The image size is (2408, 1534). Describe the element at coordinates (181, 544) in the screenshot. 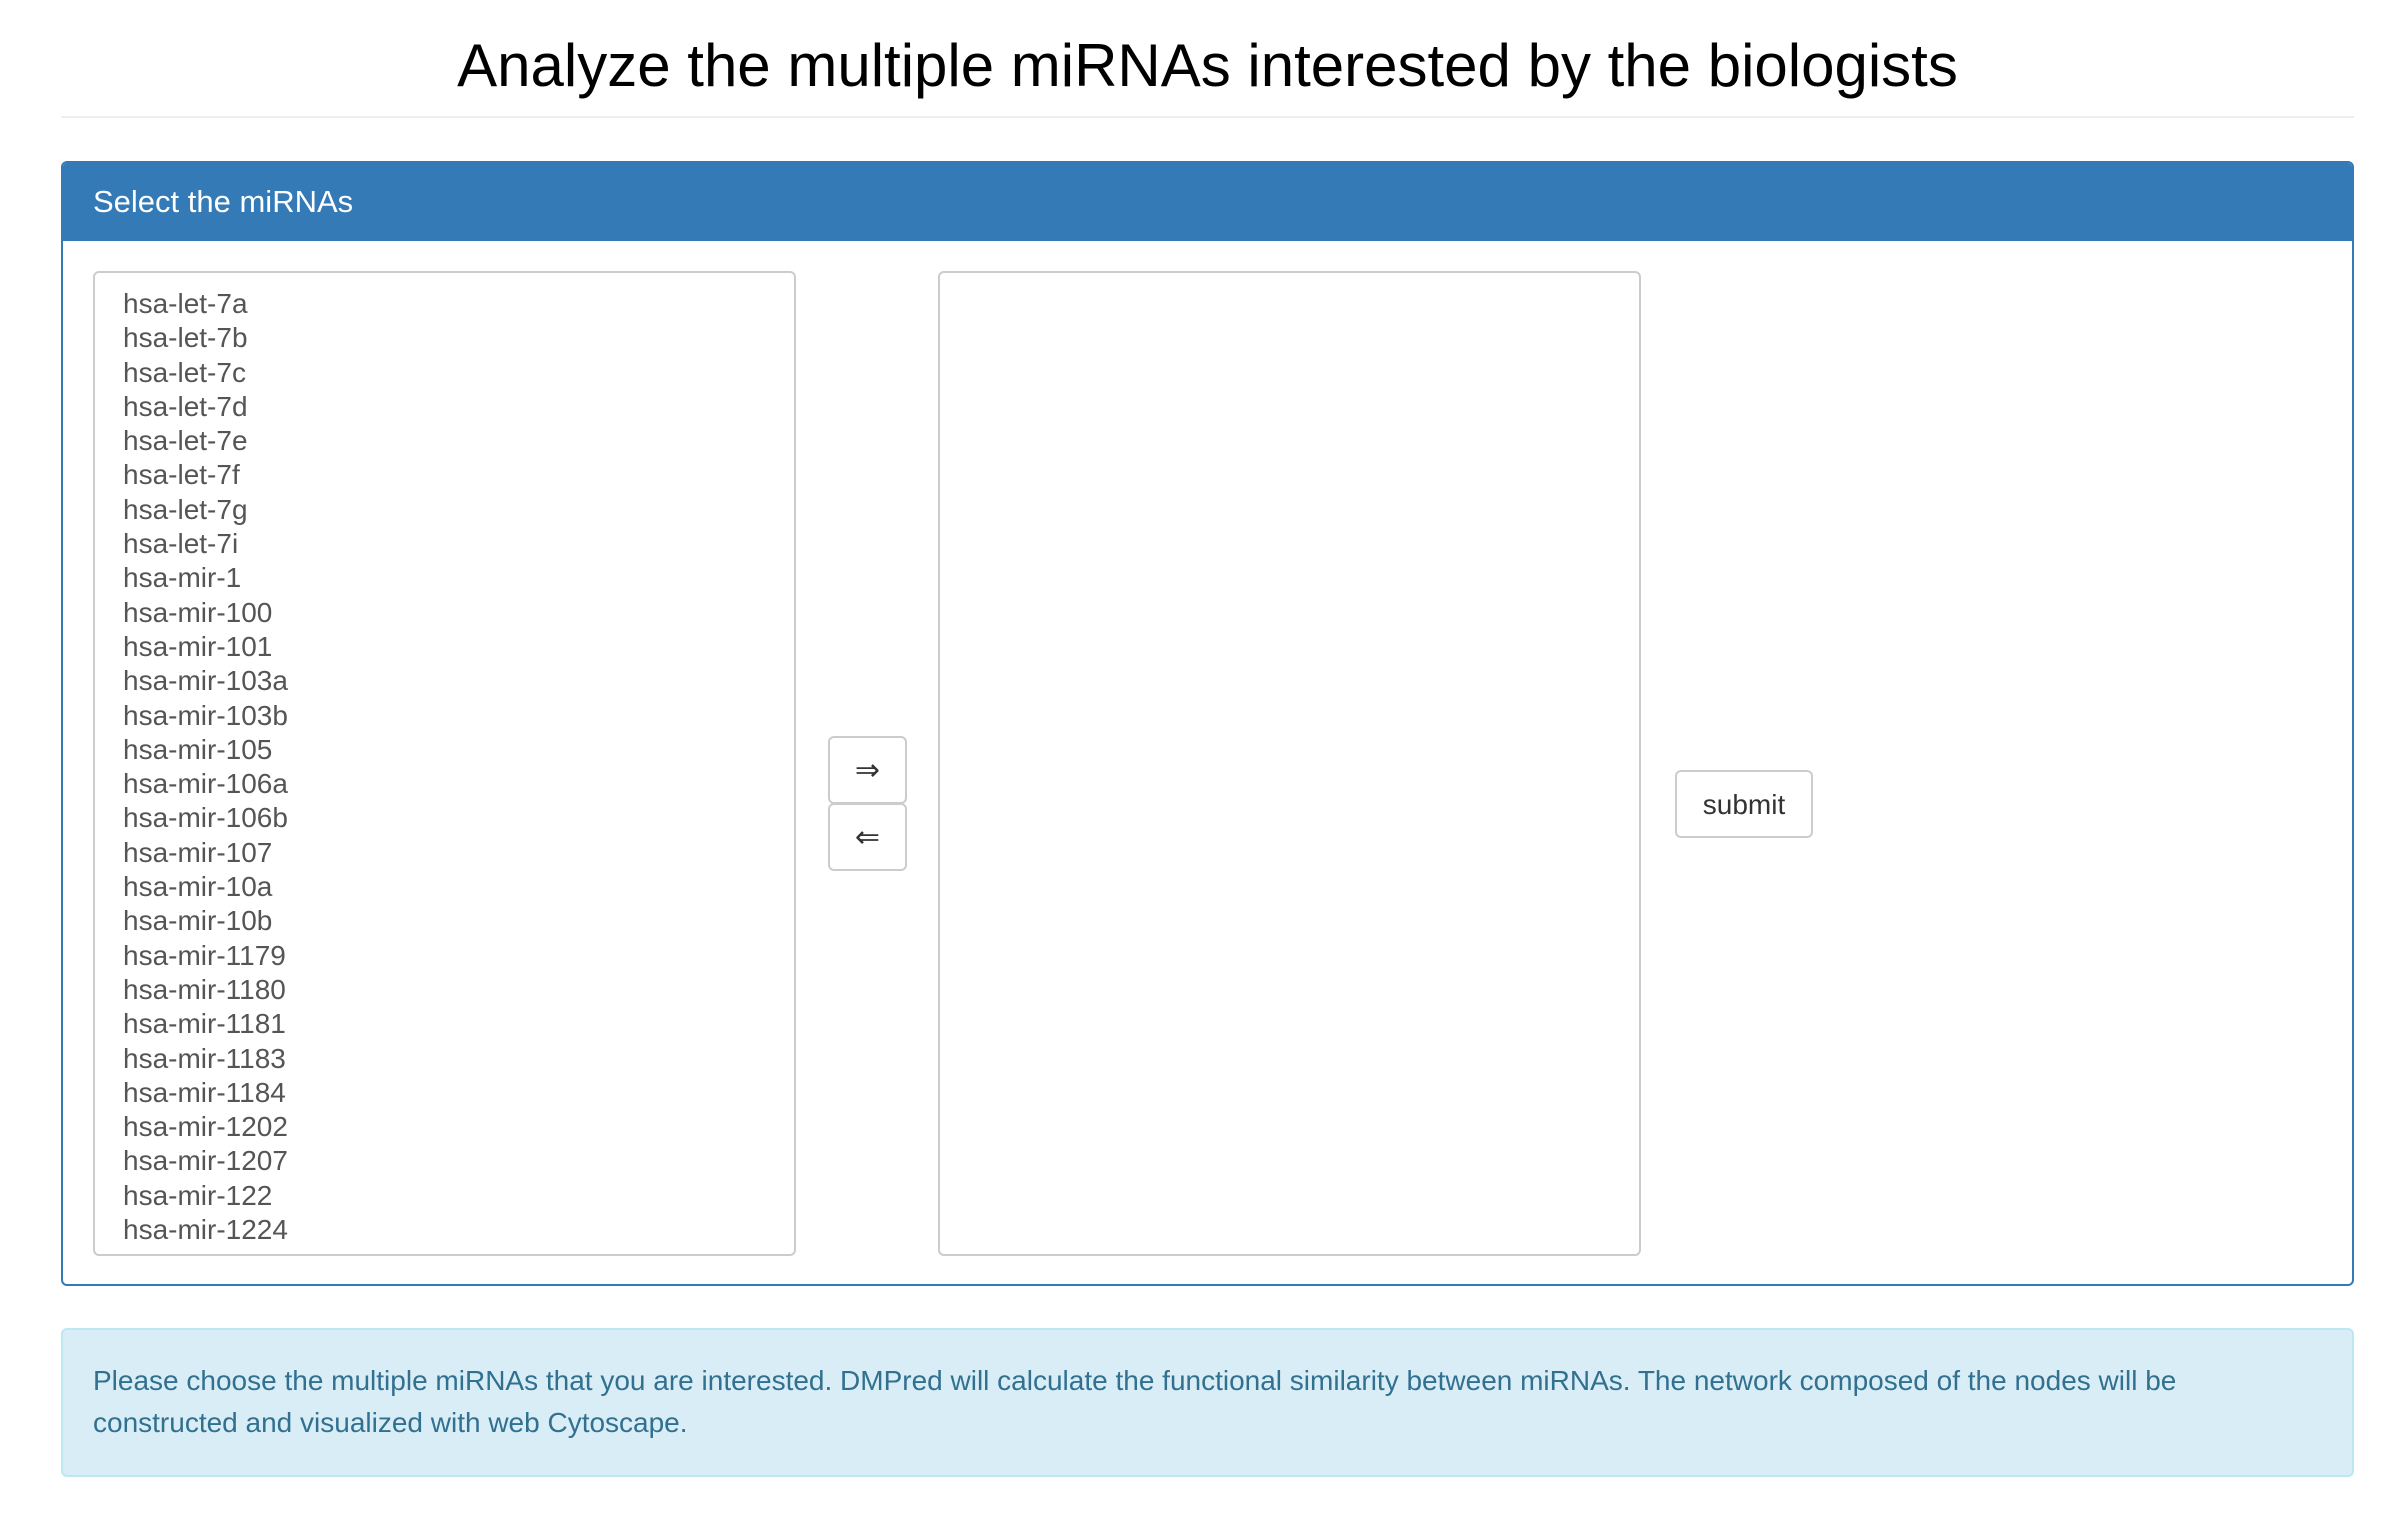

I see `mirna-option: hsa-let-7i` at that location.